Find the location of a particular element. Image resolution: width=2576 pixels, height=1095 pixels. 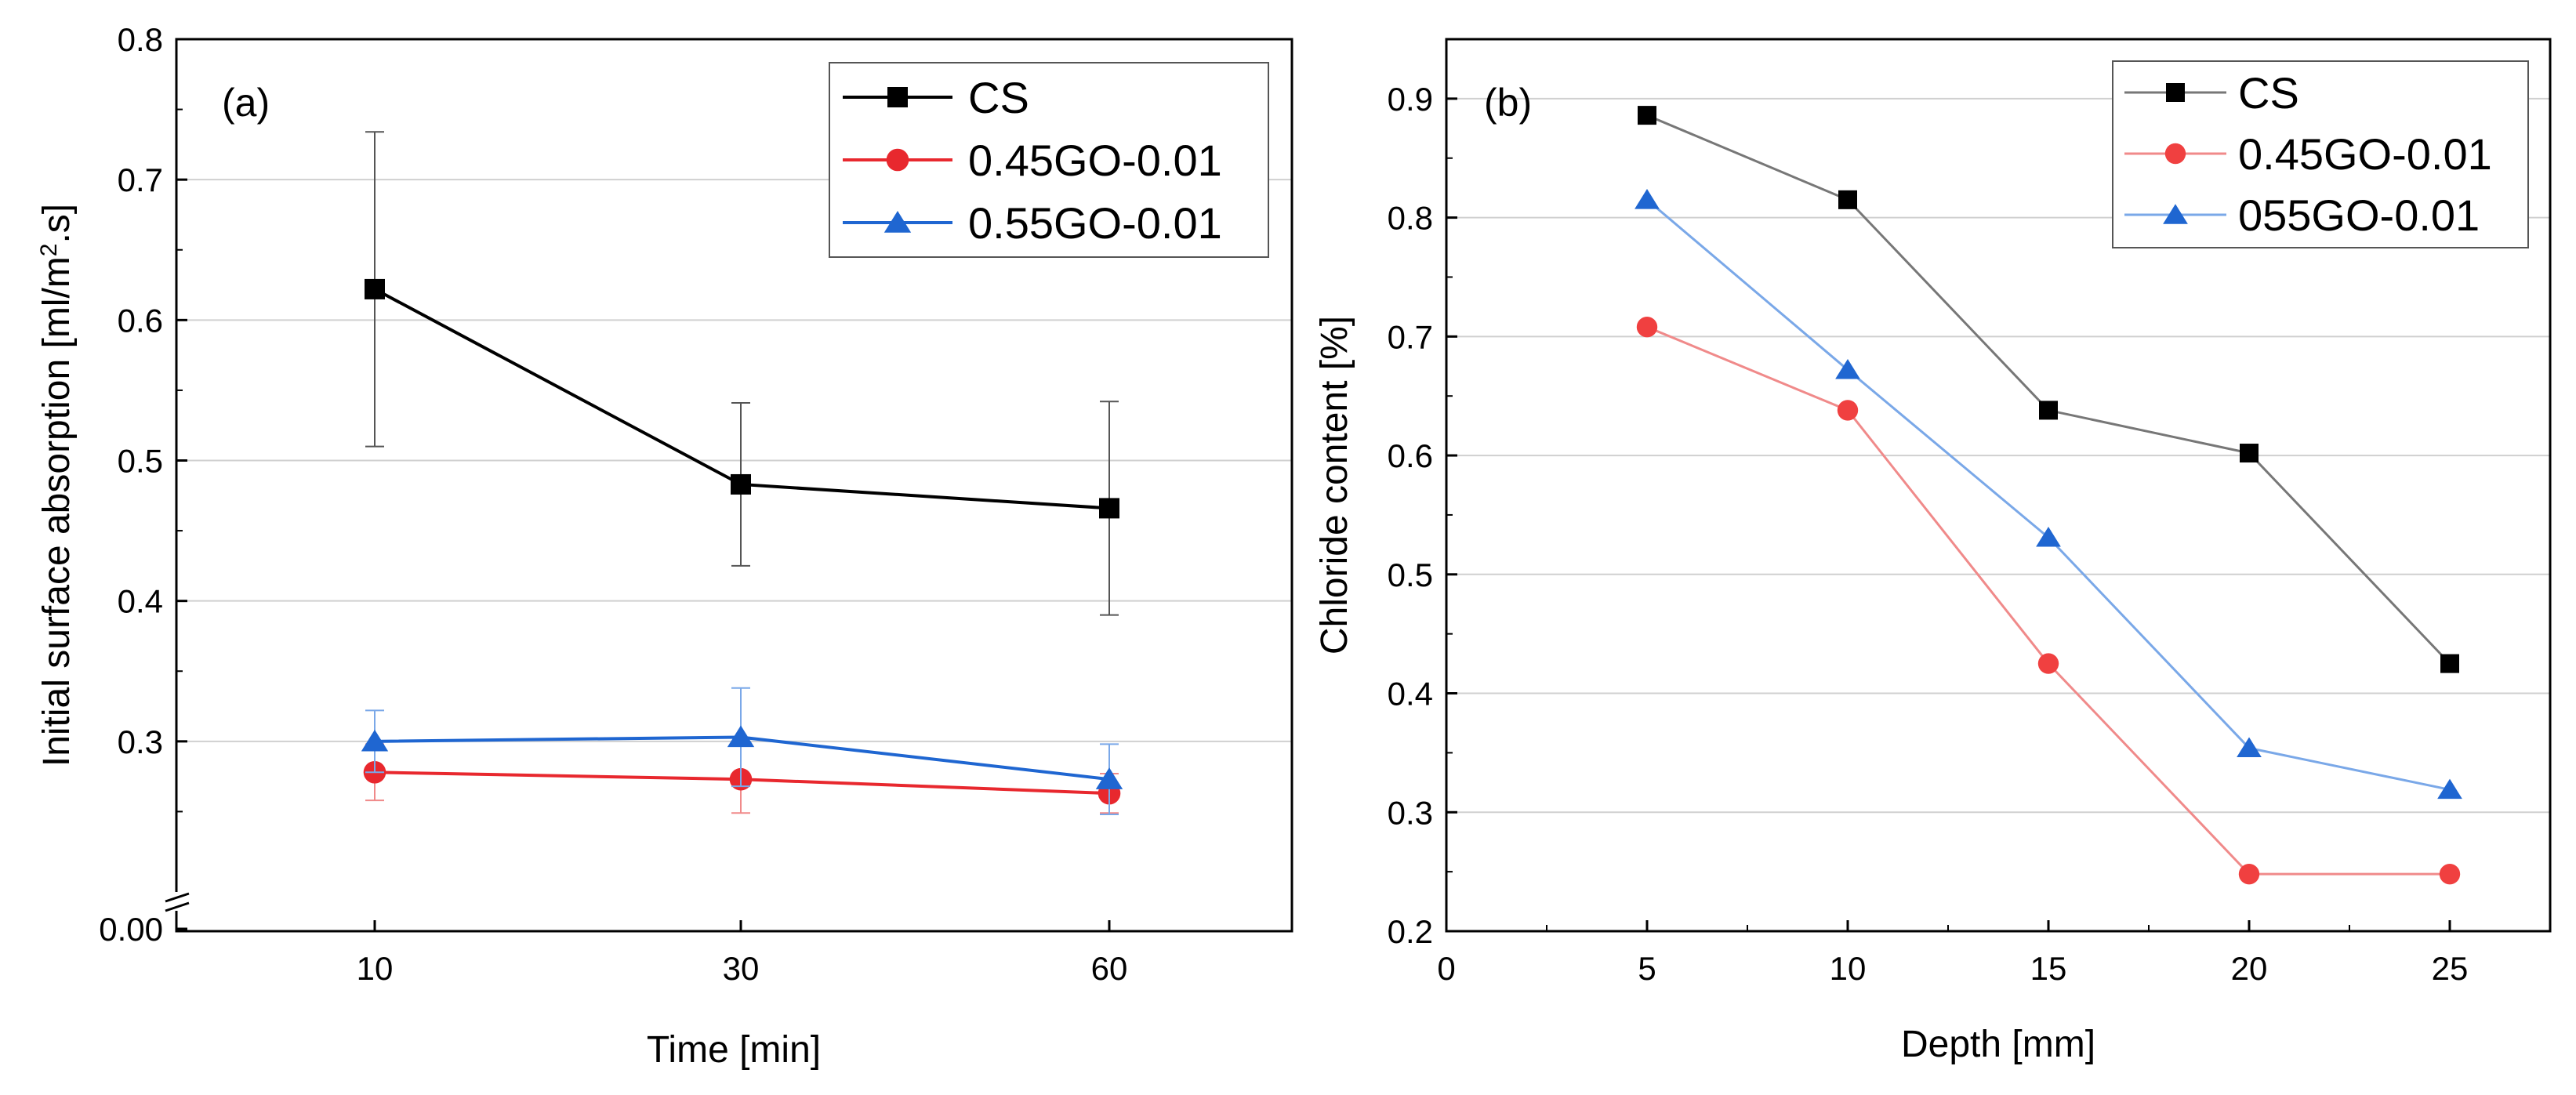

legend-label-a-0: CS is located at coordinates (998, 97).